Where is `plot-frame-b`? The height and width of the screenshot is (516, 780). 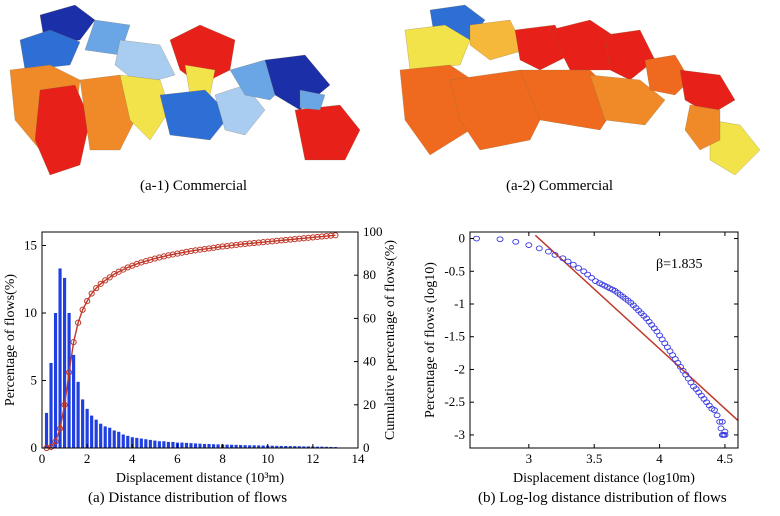 plot-frame-b is located at coordinates (604, 340).